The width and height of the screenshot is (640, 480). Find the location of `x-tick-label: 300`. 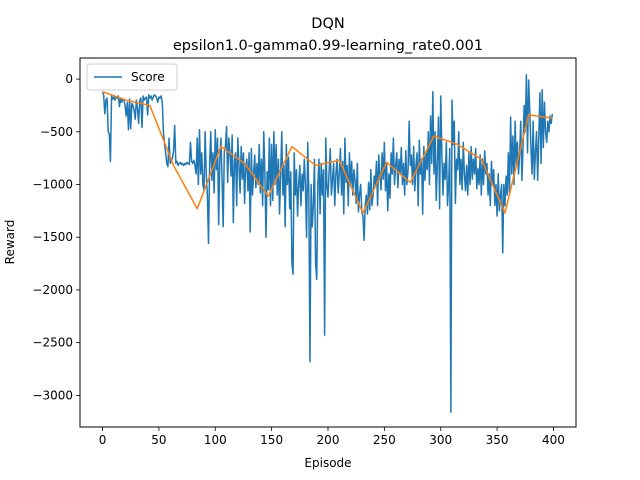

x-tick-label: 300 is located at coordinates (440, 440).